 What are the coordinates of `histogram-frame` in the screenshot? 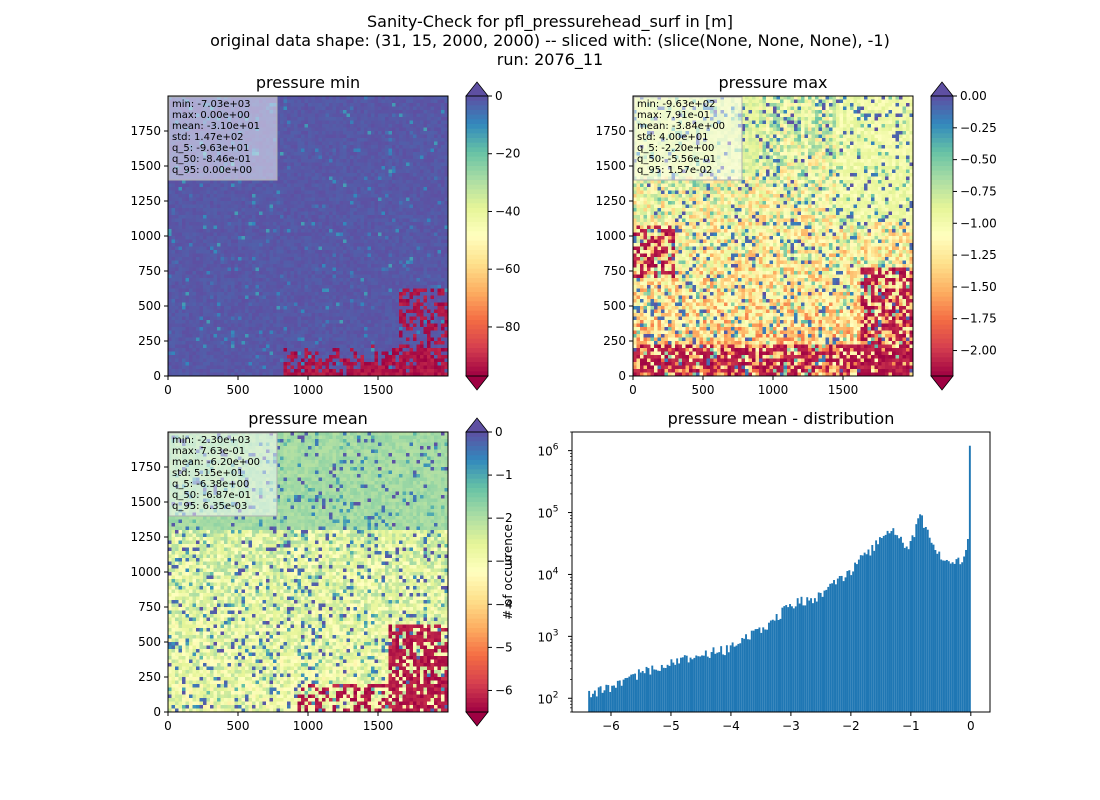 It's located at (781, 572).